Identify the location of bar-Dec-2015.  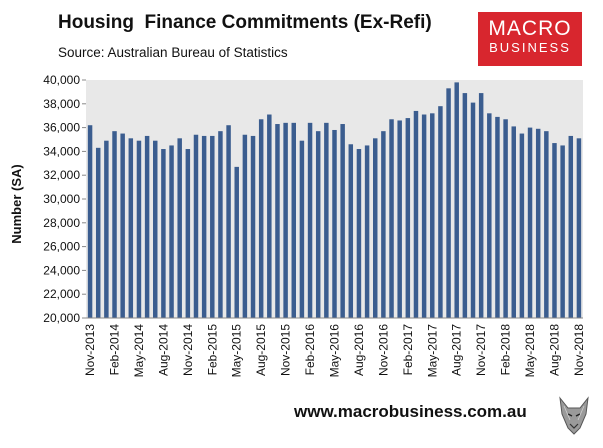
(293, 220).